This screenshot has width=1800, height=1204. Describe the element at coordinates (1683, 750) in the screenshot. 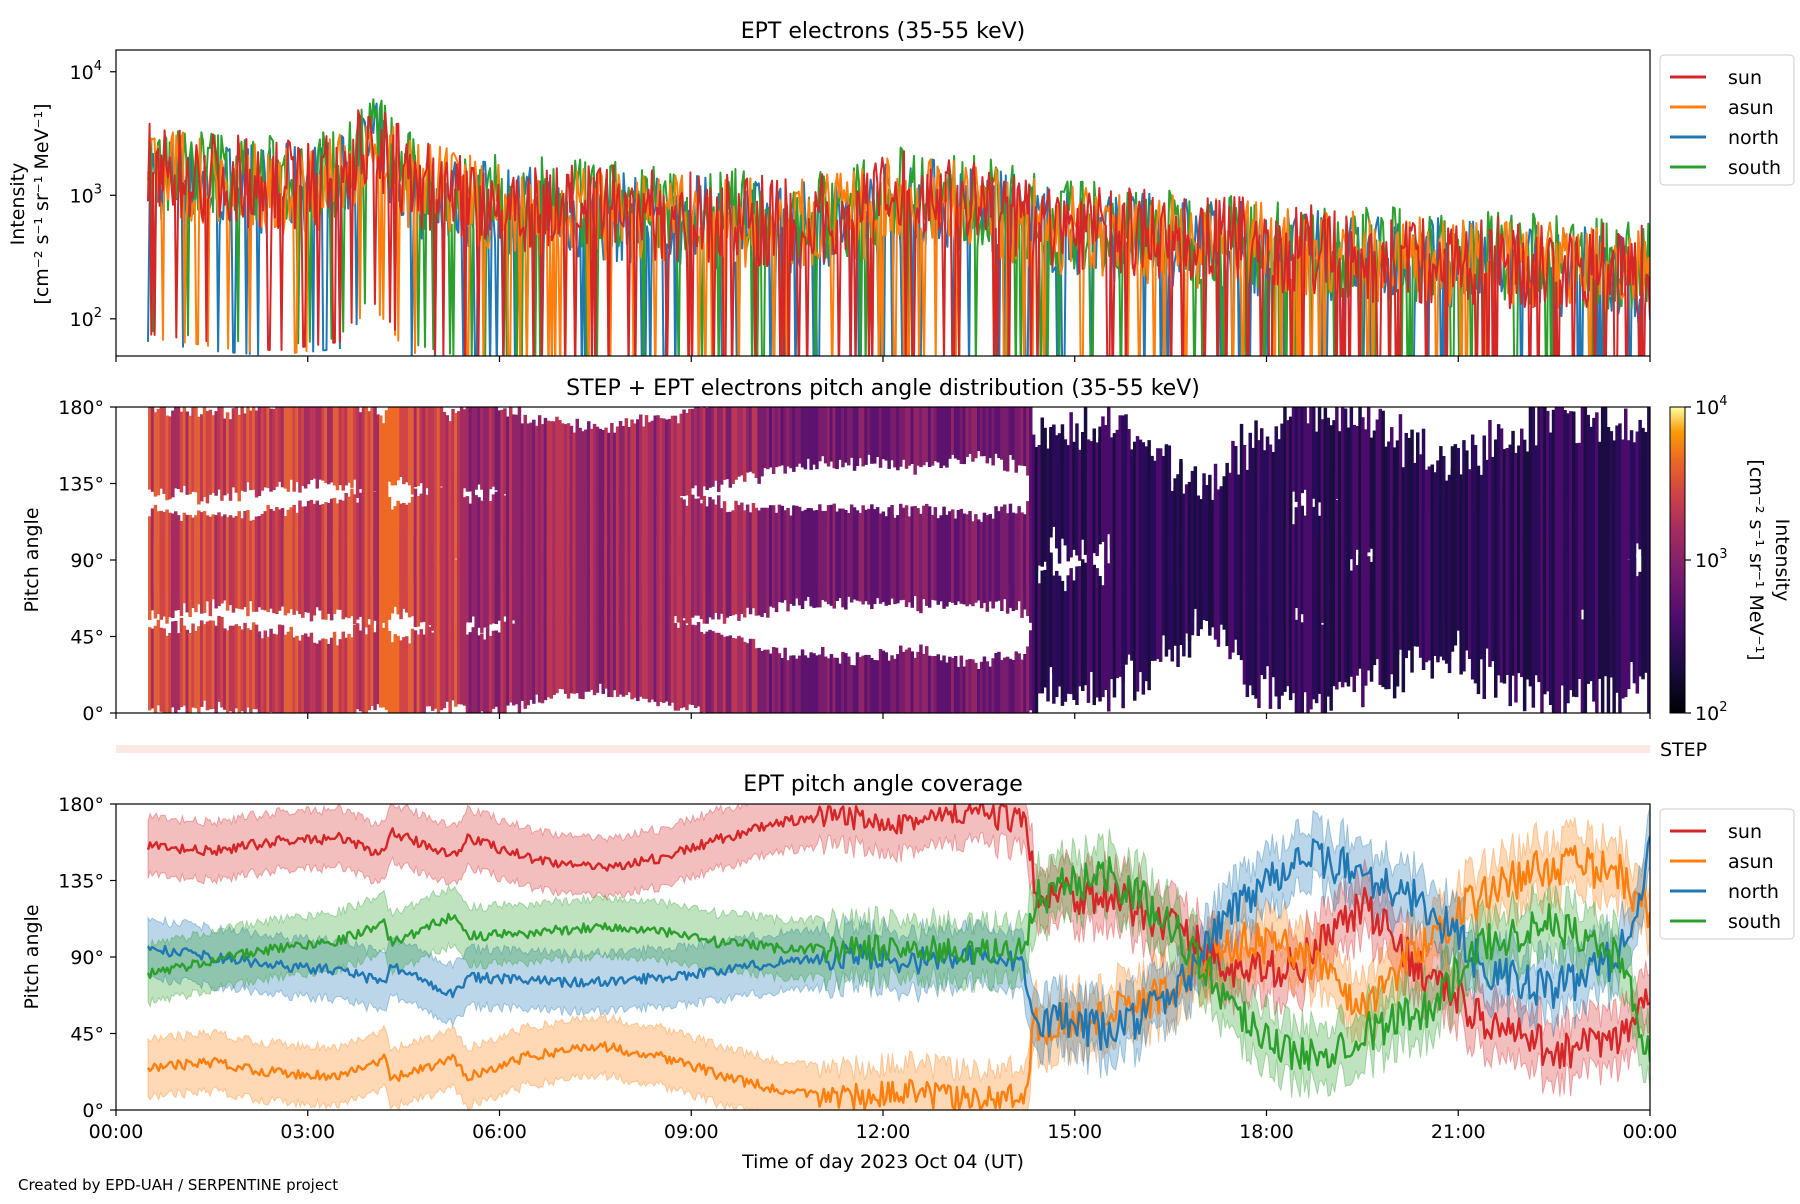

I see `step-label: STEP` at that location.